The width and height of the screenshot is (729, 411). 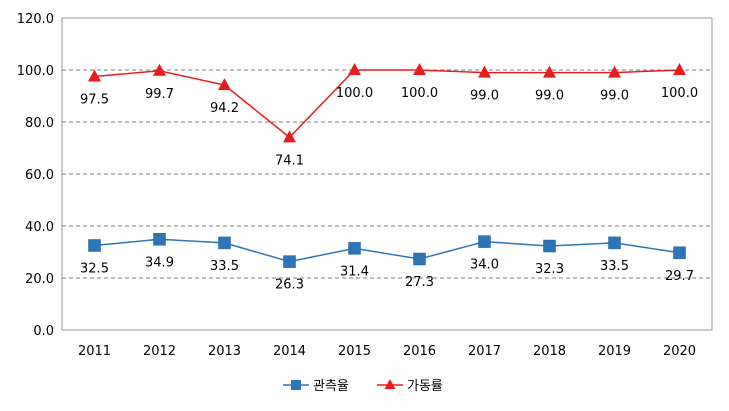 I want to click on data-label: 32.5, so click(x=94, y=269).